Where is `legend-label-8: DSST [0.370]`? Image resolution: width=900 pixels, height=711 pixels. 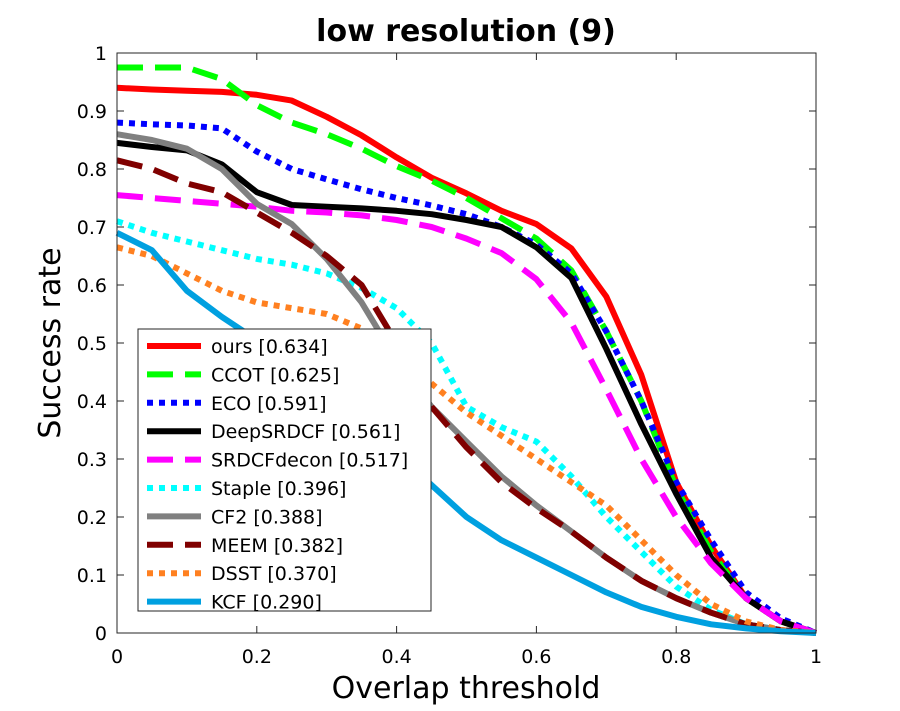
legend-label-8: DSST [0.370] is located at coordinates (274, 574).